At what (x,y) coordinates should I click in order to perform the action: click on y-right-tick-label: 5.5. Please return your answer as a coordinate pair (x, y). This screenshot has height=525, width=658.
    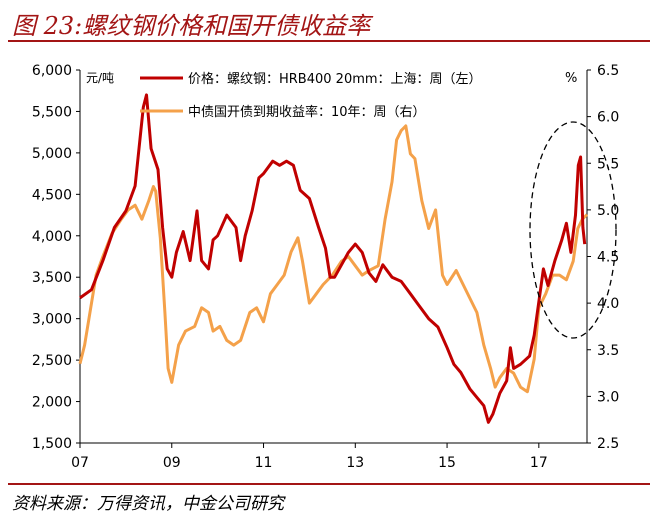
    Looking at the image, I should click on (608, 164).